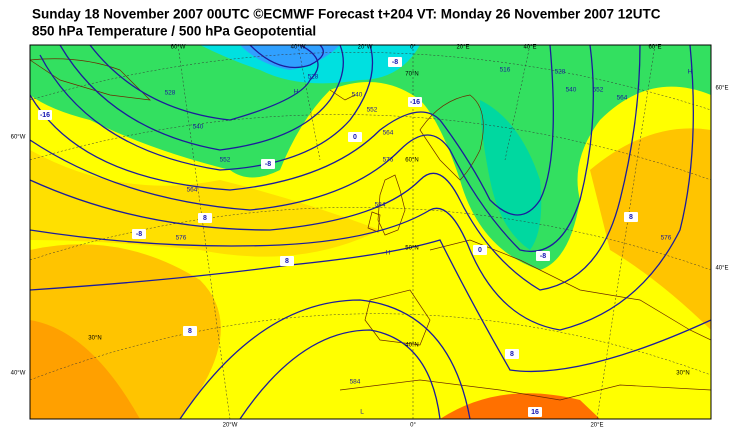 The height and width of the screenshot is (443, 739). I want to click on lat-label: 60°N, so click(411, 161).